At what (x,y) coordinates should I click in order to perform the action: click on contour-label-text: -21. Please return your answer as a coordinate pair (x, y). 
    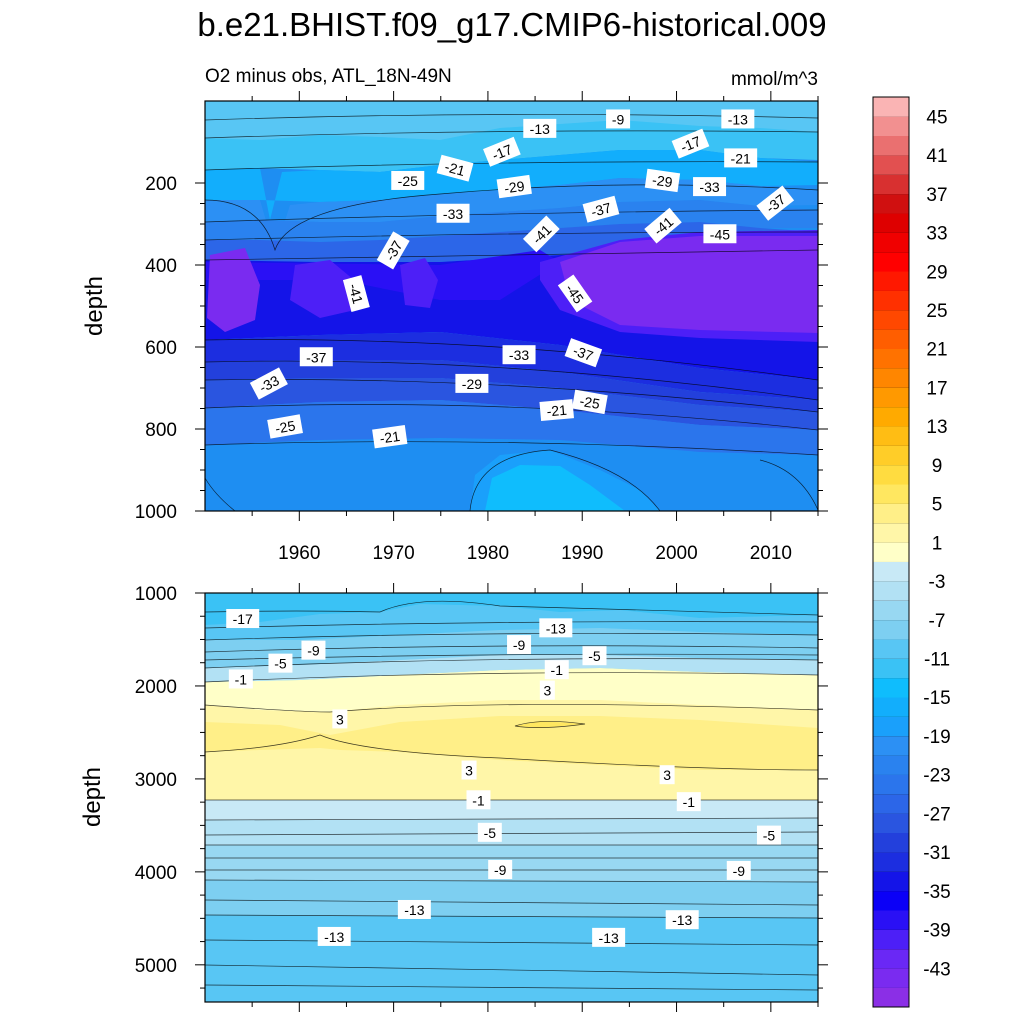
    Looking at the image, I should click on (557, 411).